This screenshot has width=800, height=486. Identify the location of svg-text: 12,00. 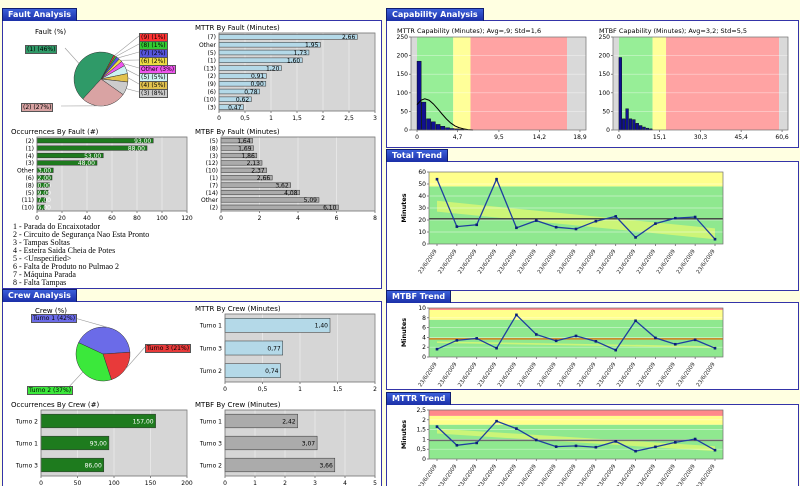
(42, 178).